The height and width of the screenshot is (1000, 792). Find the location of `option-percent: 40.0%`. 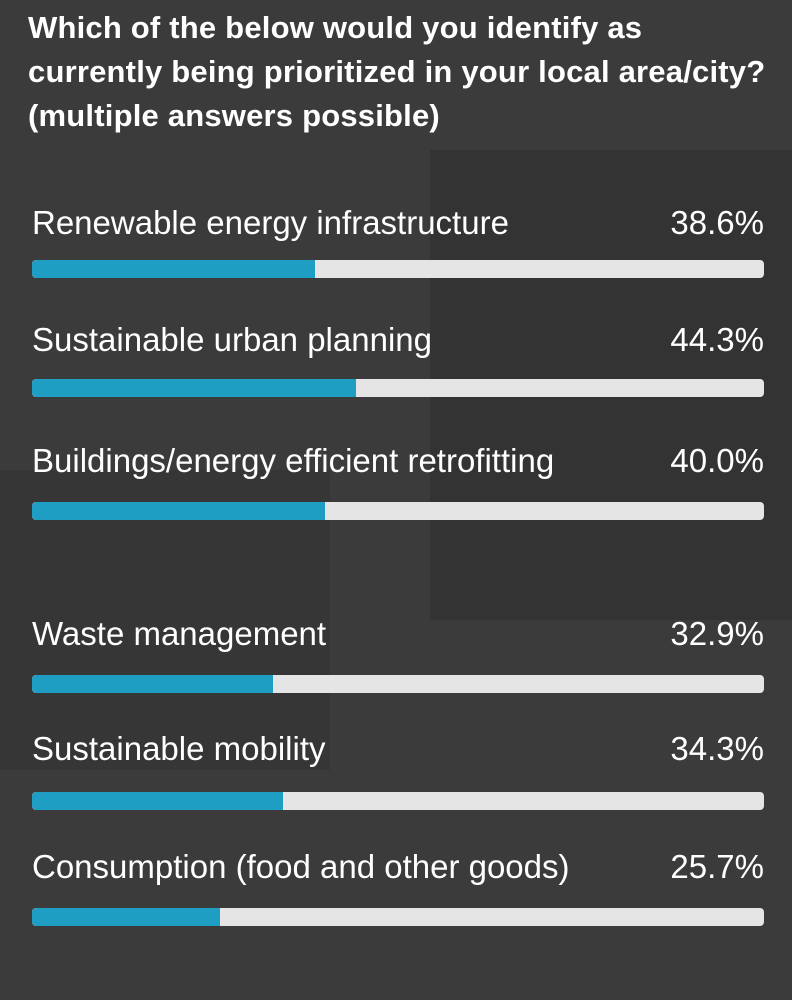

option-percent: 40.0% is located at coordinates (717, 460).